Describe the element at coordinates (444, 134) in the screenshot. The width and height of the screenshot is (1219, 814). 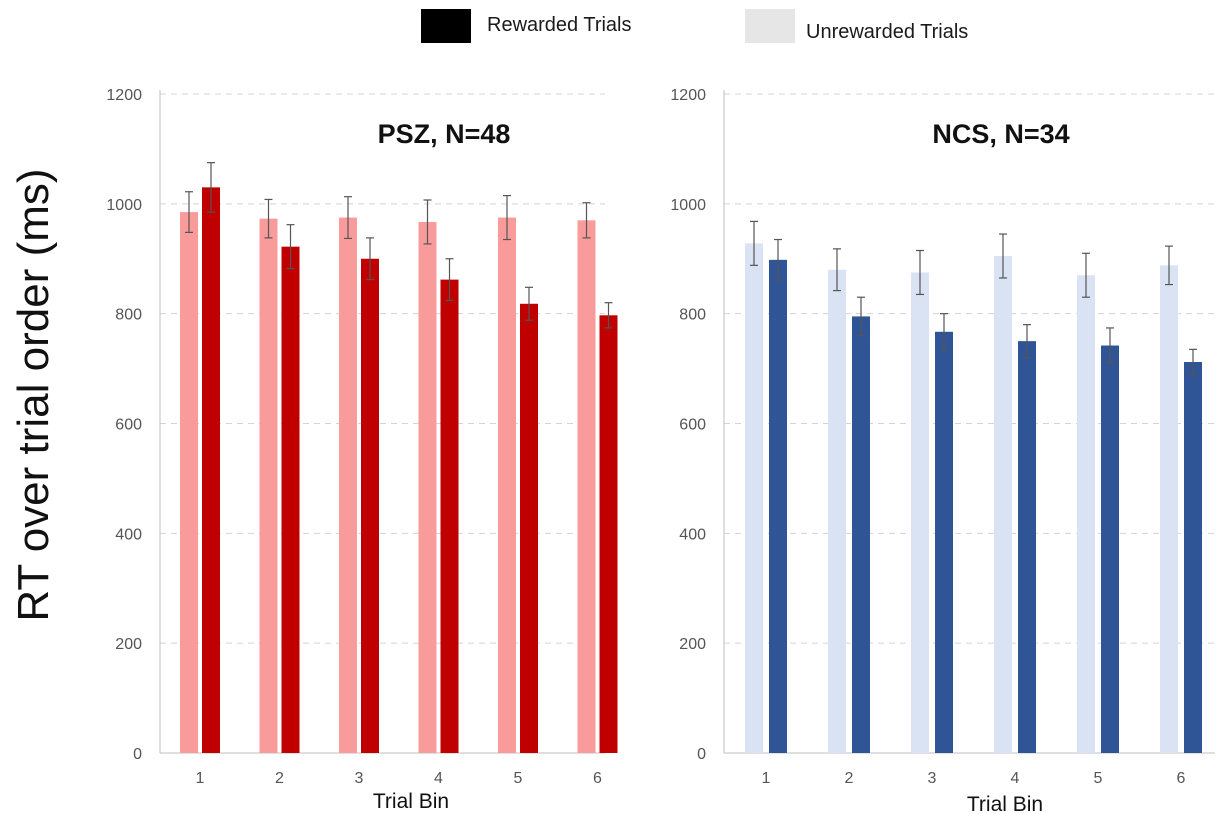
I see `chart-title: PSZ, N=48` at that location.